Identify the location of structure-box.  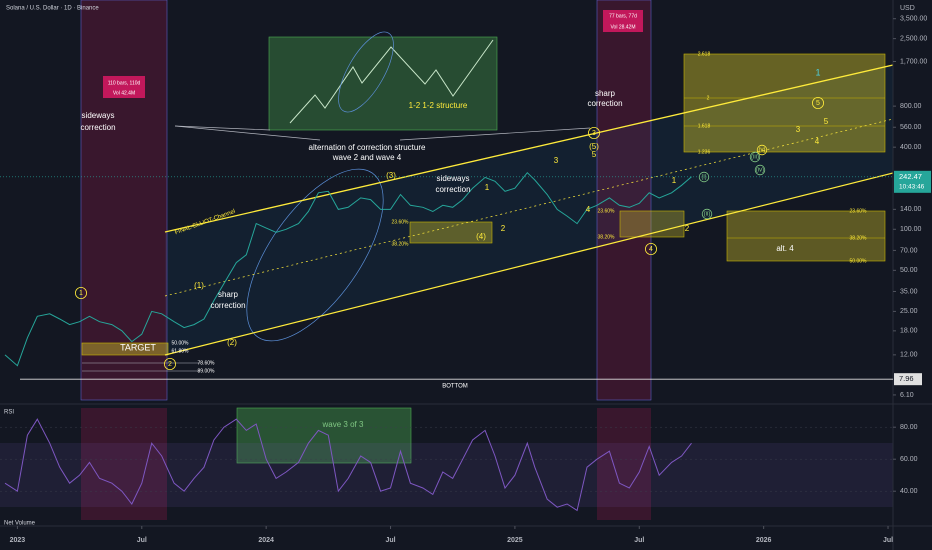
(383, 83).